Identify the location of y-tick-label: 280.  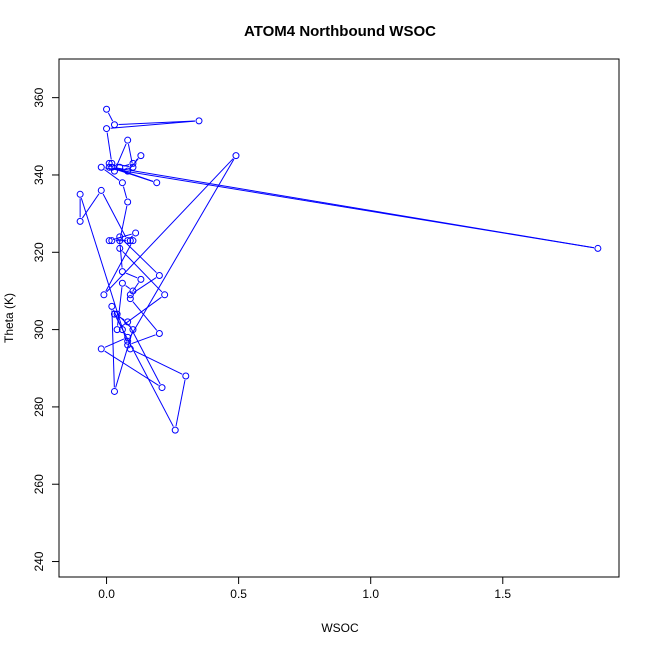
(39, 407).